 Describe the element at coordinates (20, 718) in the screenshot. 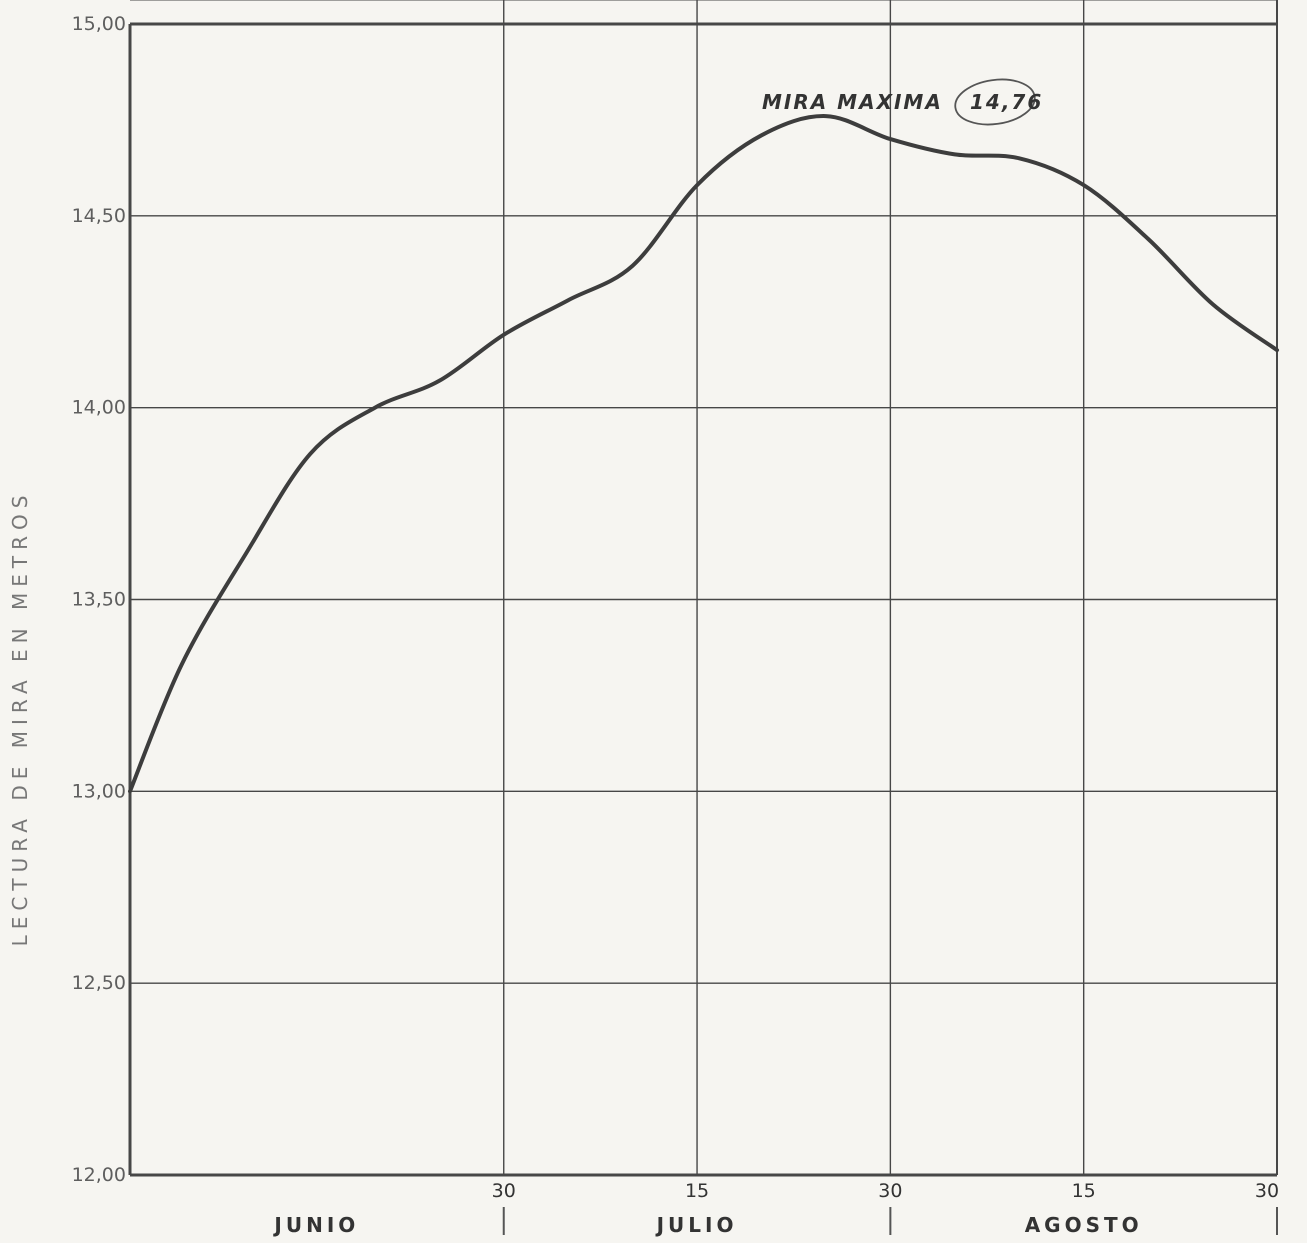

I see `y-axis-label: LECTURA DE MIRA EN METROS` at that location.